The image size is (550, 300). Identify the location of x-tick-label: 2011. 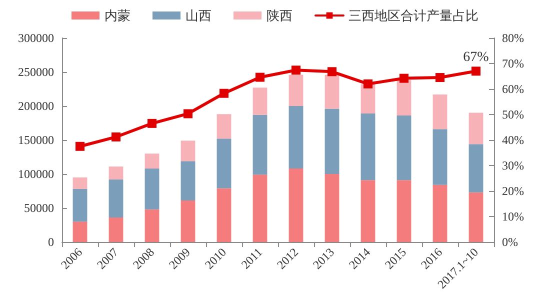
(251, 258).